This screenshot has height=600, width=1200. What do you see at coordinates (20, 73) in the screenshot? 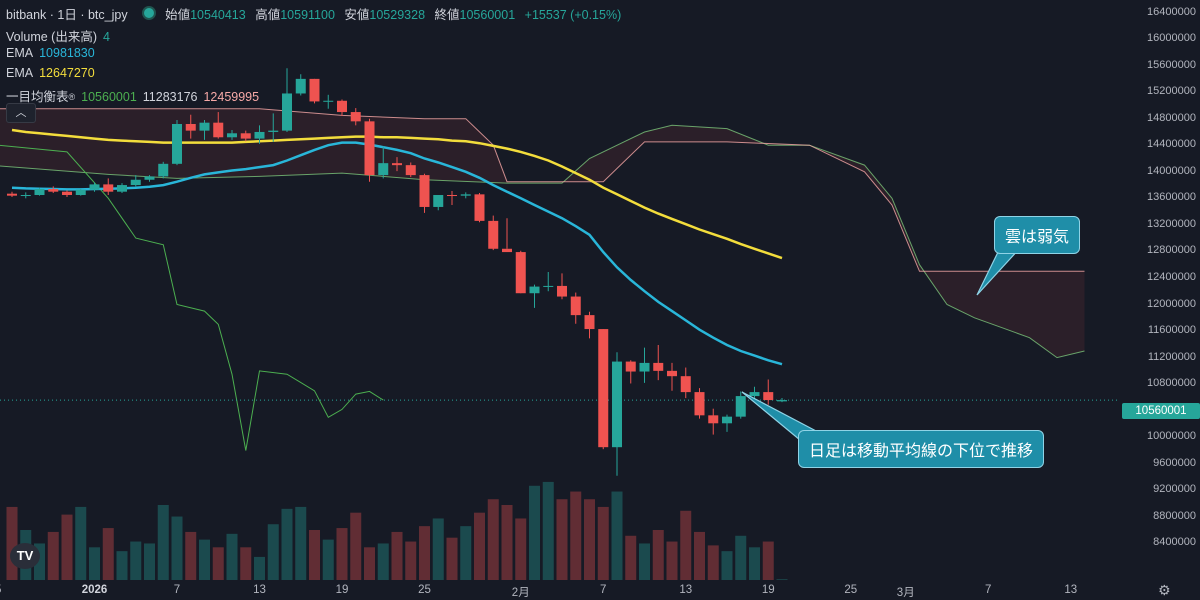
I see `ema-slow-label: EMA` at bounding box center [20, 73].